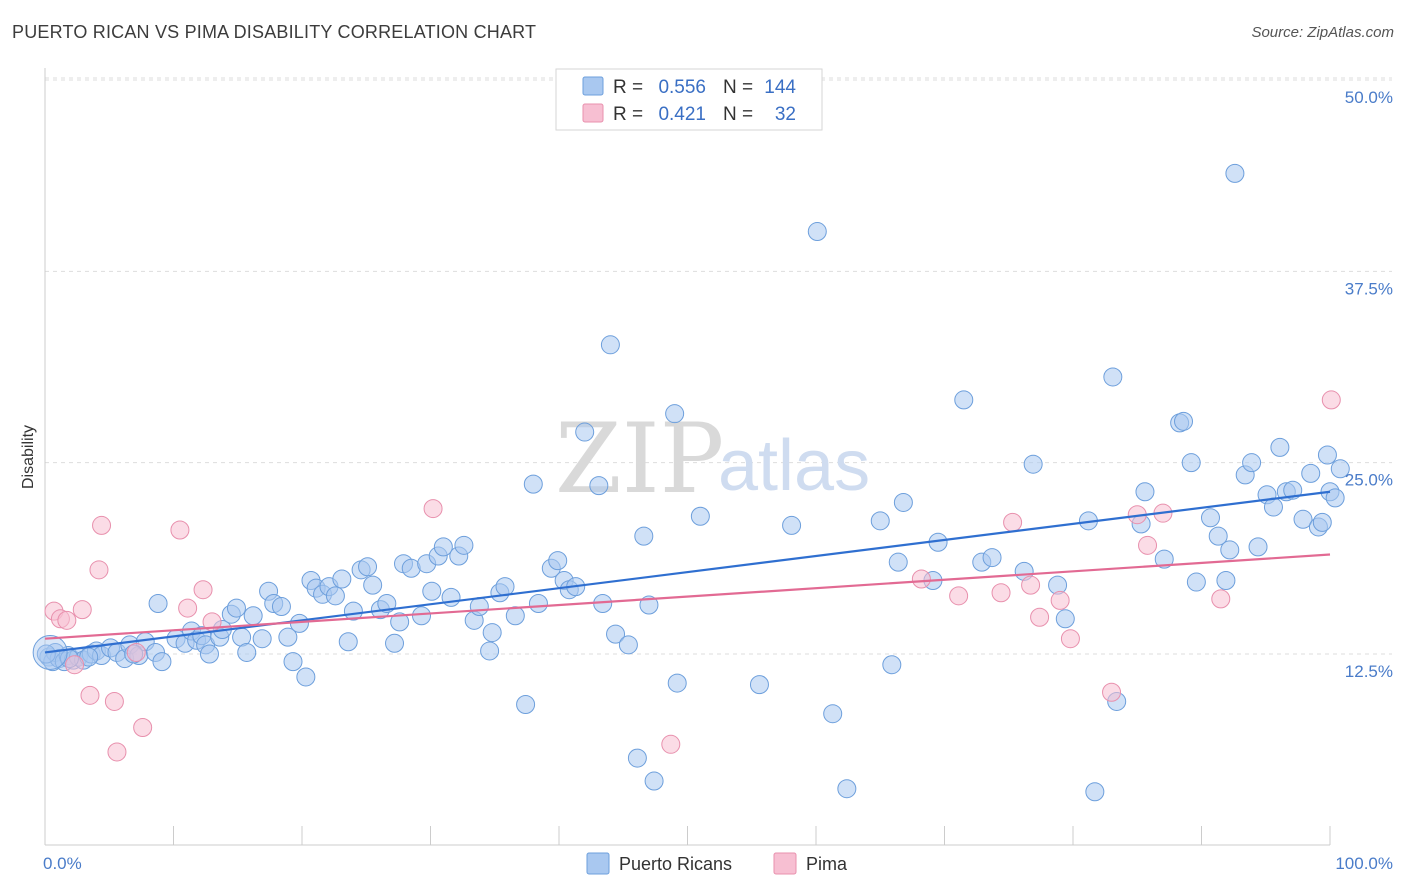  I want to click on y-tick-label-2: 37.5%, so click(1369, 288).